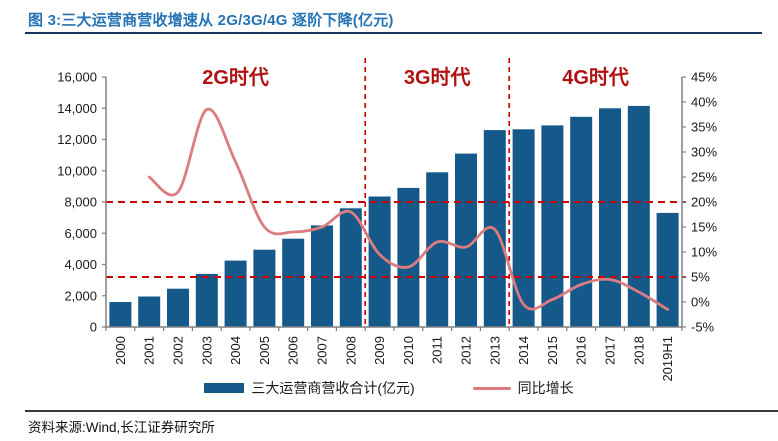 The height and width of the screenshot is (441, 778). Describe the element at coordinates (178, 307) in the screenshot. I see `bar-2002` at that location.